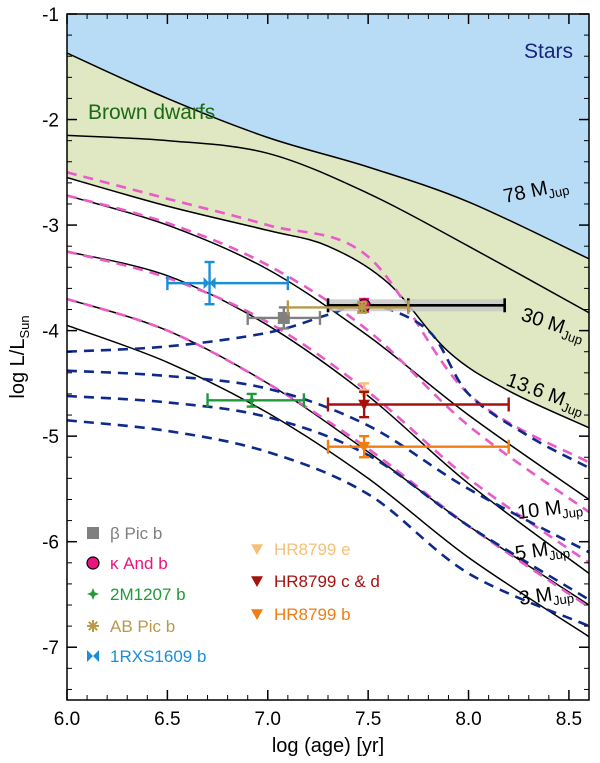 The width and height of the screenshot is (600, 763). I want to click on legend-item-hr8799-e: HR8799 e, so click(301, 549).